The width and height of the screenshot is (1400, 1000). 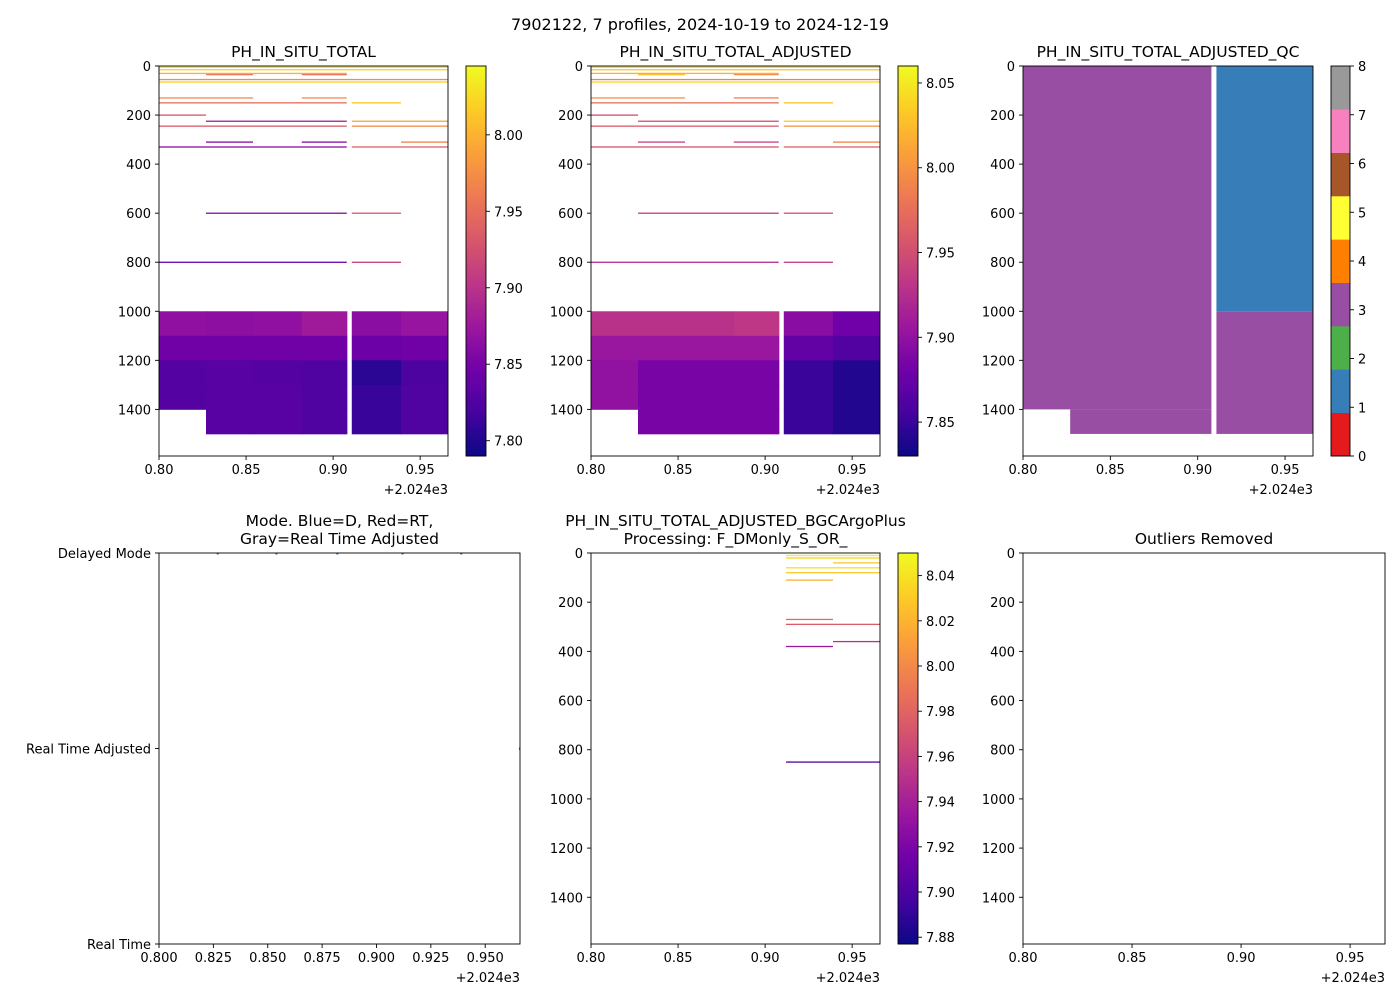 I want to click on axes-frame, so click(x=339, y=748).